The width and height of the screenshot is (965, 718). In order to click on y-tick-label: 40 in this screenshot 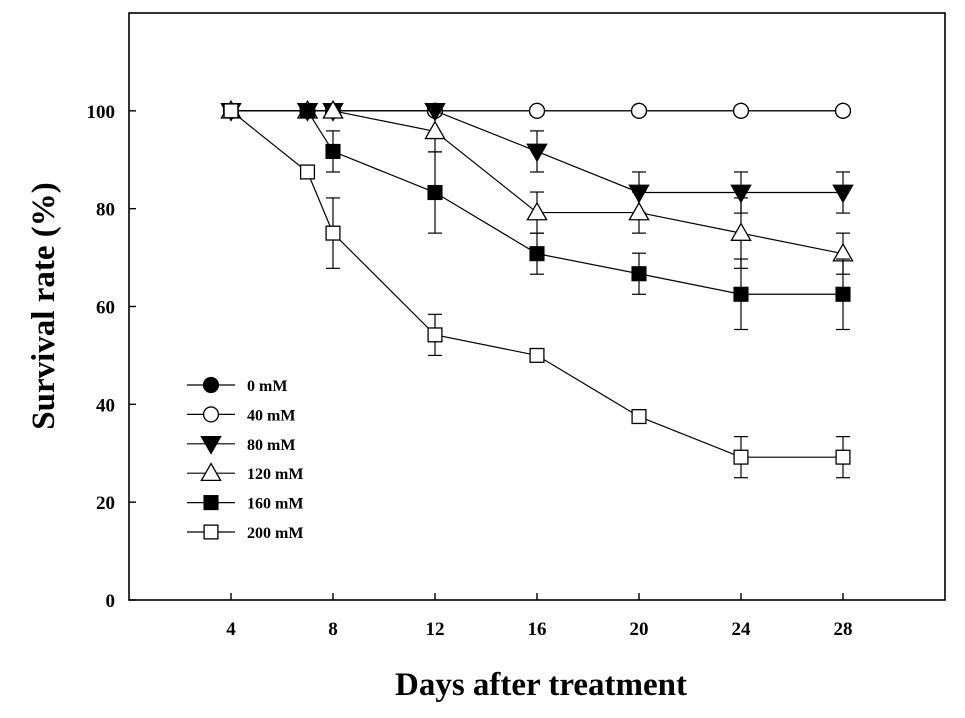, I will do `click(105, 405)`.